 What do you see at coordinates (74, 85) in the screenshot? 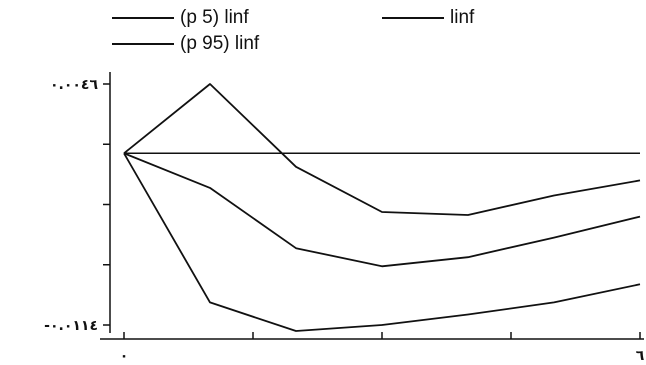
I see `y-tick-label: ٠.٠٠٤٦` at bounding box center [74, 85].